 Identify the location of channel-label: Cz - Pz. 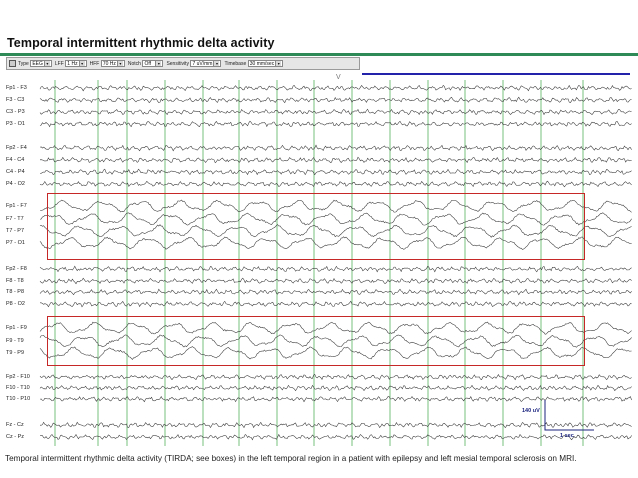
(15, 437).